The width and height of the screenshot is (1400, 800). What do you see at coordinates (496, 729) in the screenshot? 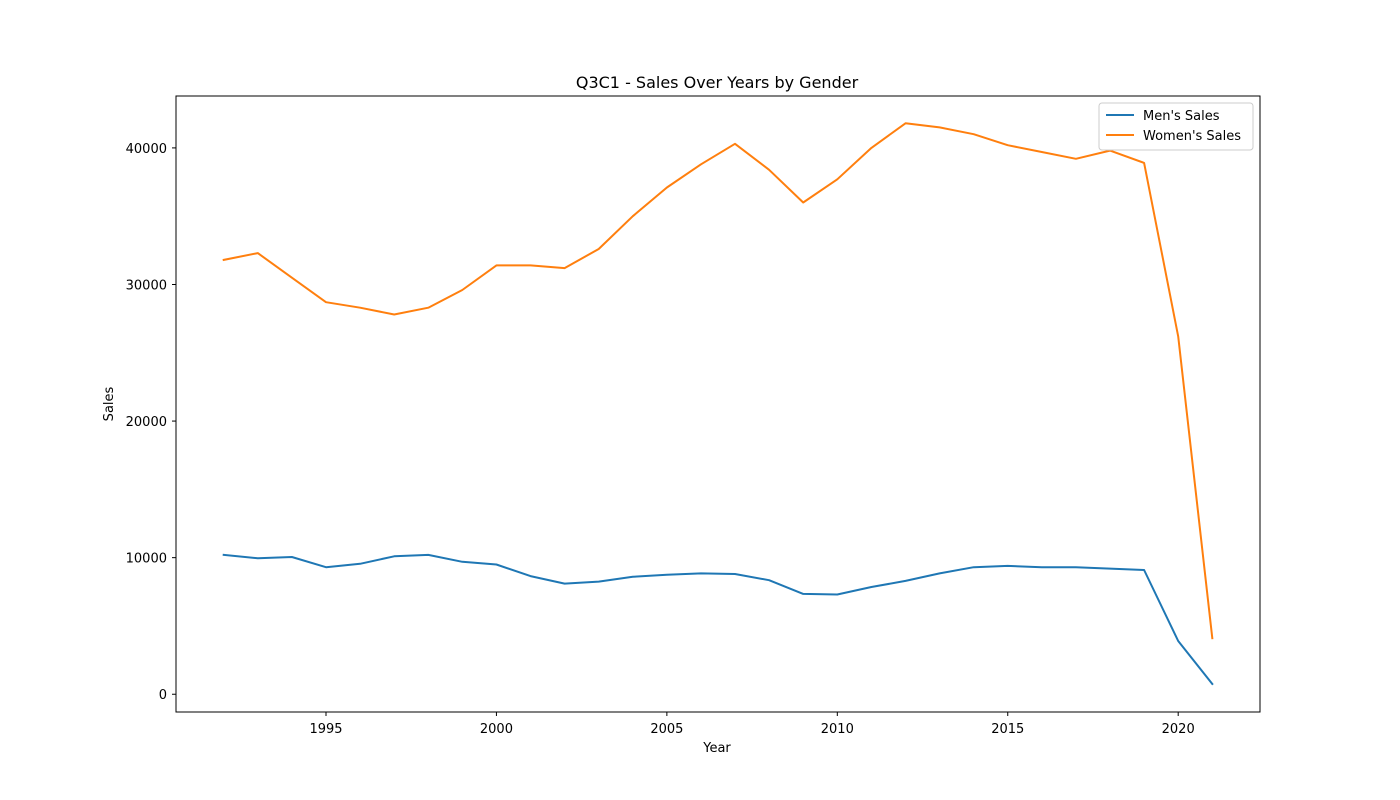
I see `x-tick-label: 2000` at bounding box center [496, 729].